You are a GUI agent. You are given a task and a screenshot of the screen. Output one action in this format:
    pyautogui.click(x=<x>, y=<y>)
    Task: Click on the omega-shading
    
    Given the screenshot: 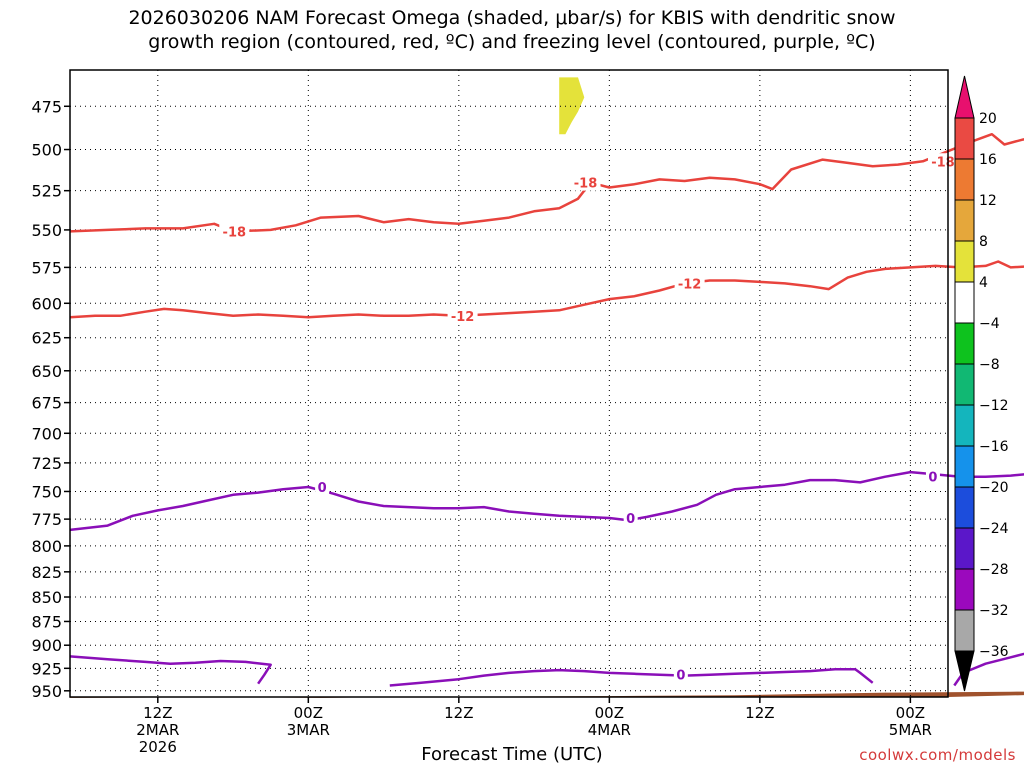 What is the action you would take?
    pyautogui.click(x=572, y=106)
    